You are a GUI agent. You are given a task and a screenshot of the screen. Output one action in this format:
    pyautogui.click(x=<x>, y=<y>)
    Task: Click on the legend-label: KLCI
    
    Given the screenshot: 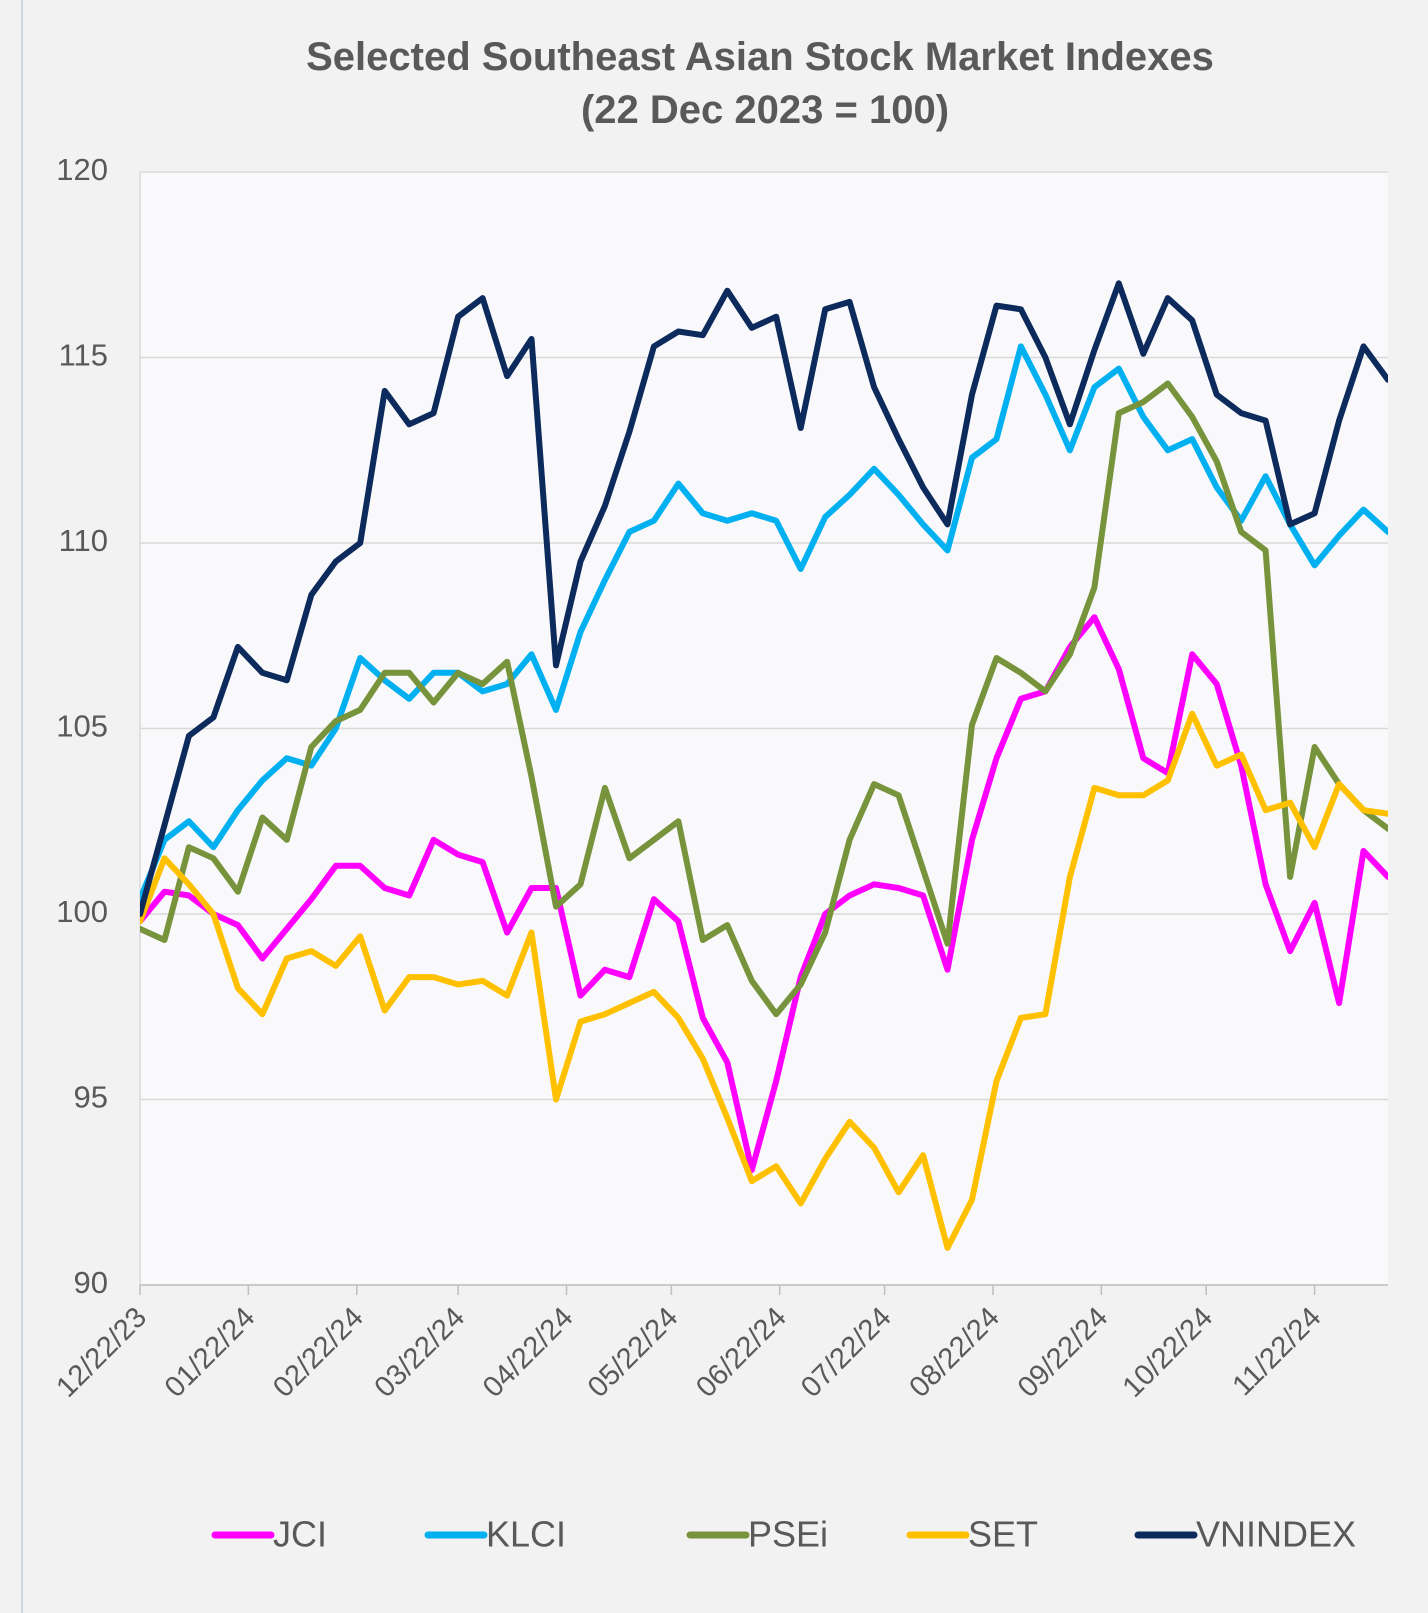 What is the action you would take?
    pyautogui.click(x=526, y=1534)
    